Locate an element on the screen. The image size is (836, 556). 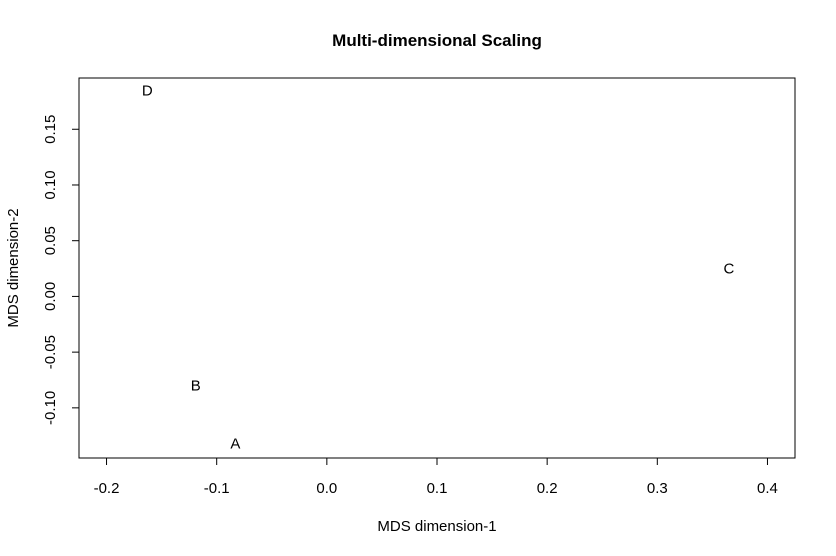
chart-title: Multi-dimensional Scaling is located at coordinates (437, 40).